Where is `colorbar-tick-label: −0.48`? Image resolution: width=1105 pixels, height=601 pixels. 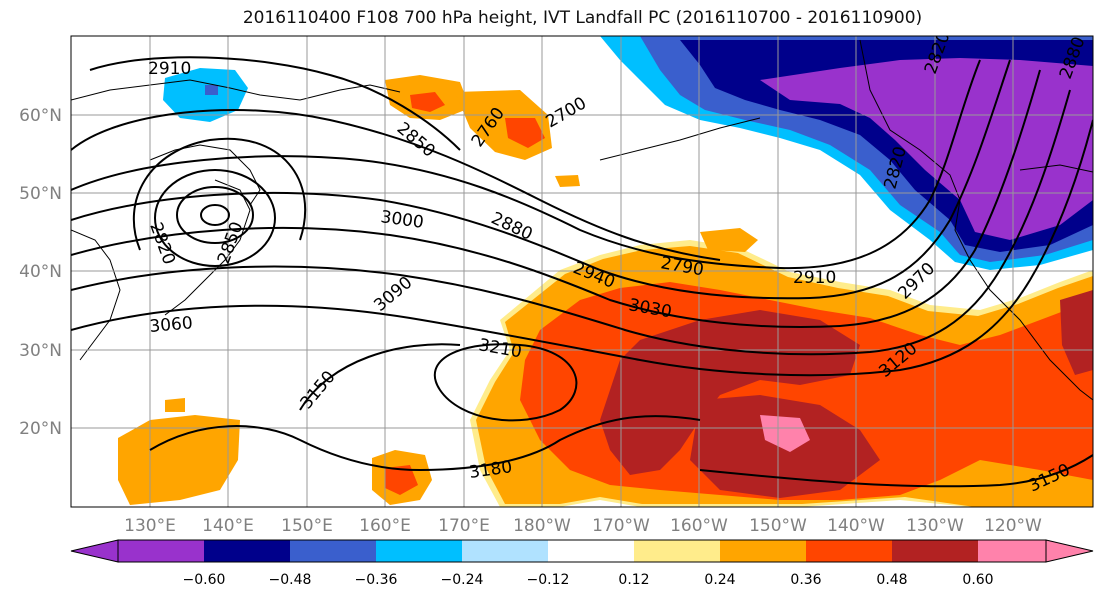
colorbar-tick-label: −0.48 is located at coordinates (290, 580).